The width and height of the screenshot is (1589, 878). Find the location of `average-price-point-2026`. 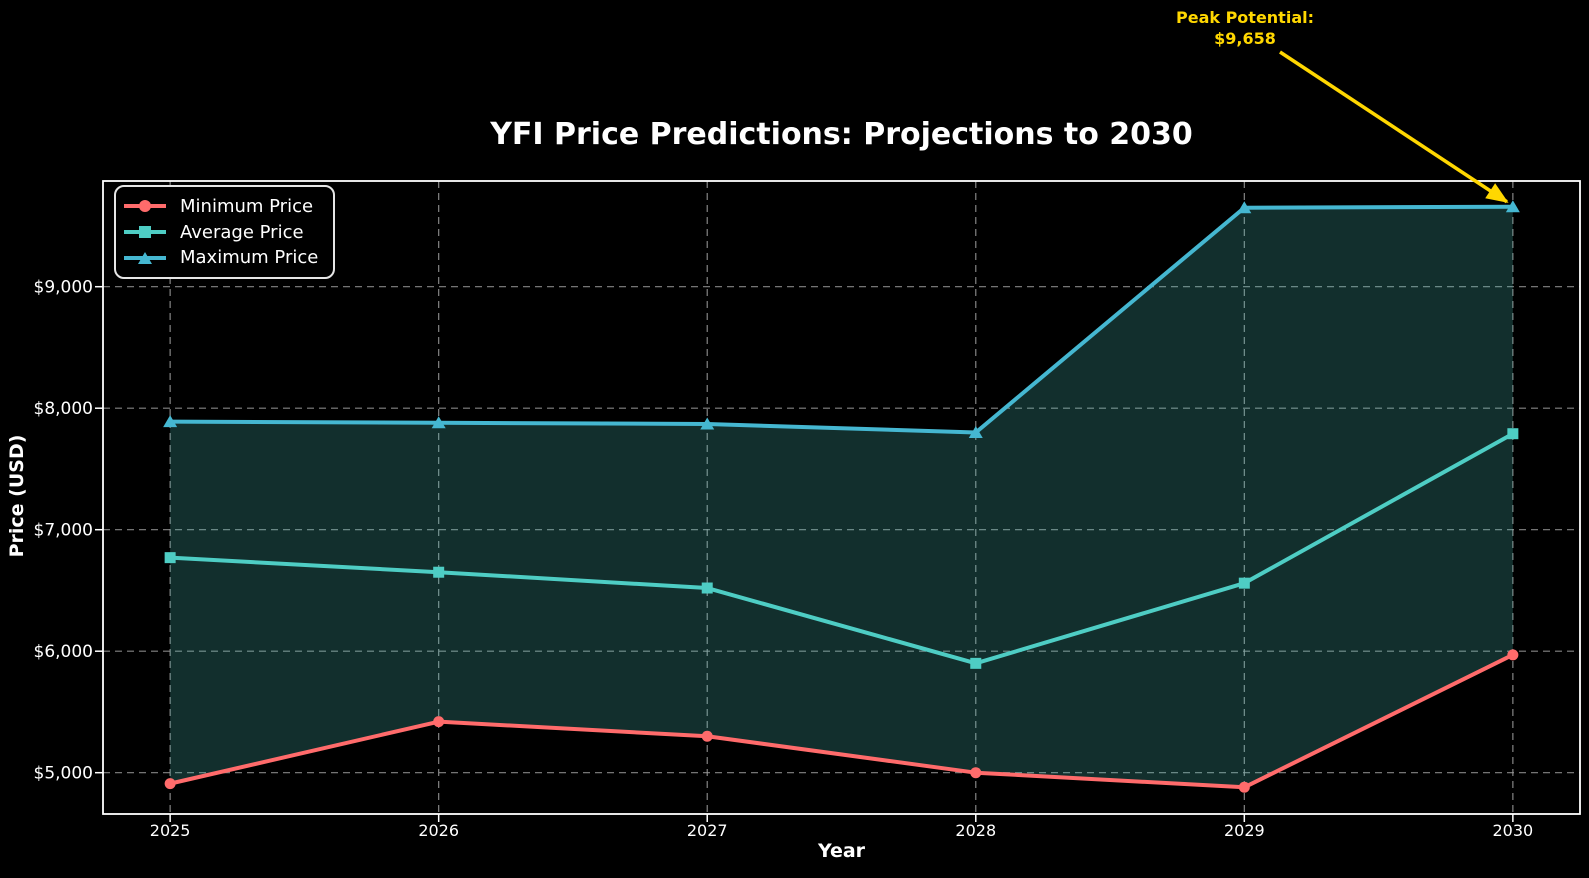

average-price-point-2026 is located at coordinates (439, 572).